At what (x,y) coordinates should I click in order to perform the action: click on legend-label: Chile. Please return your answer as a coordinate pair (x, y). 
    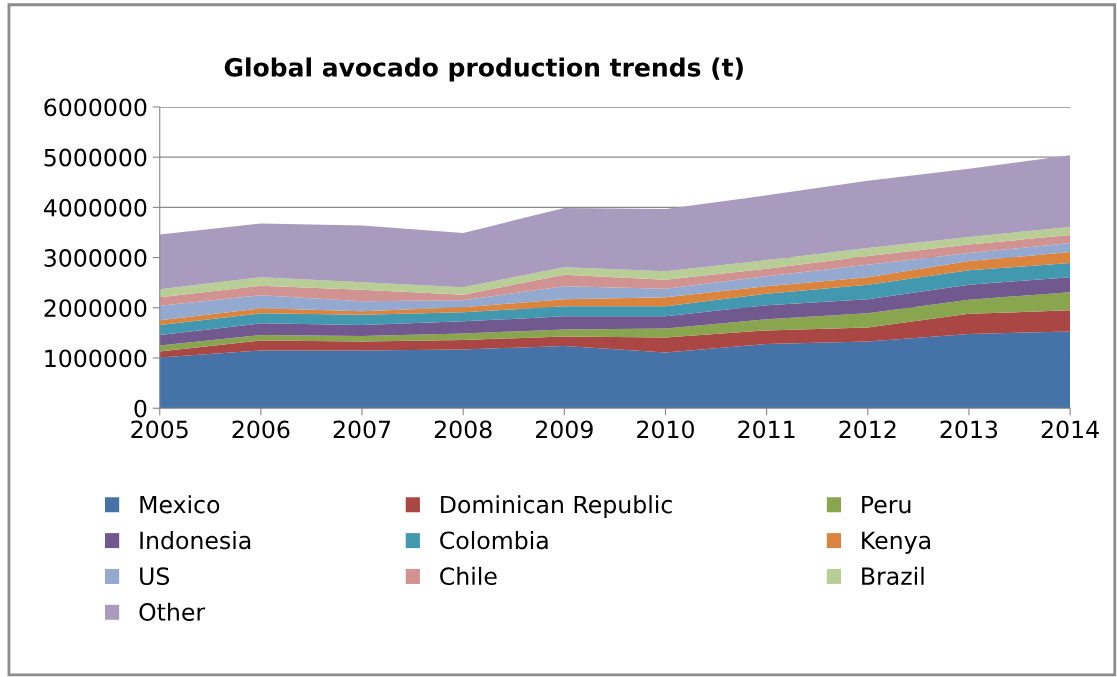
    Looking at the image, I should click on (468, 576).